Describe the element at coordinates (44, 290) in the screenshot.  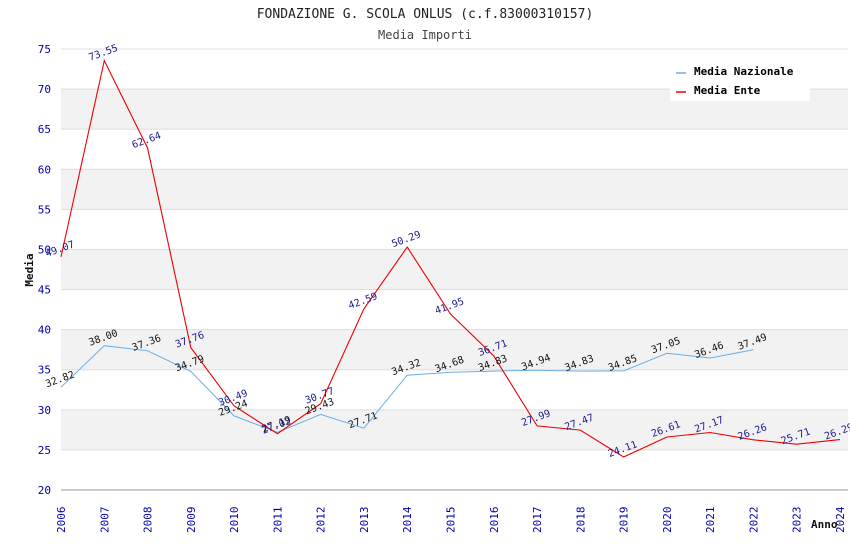
I see `y-tick-label: 45` at that location.